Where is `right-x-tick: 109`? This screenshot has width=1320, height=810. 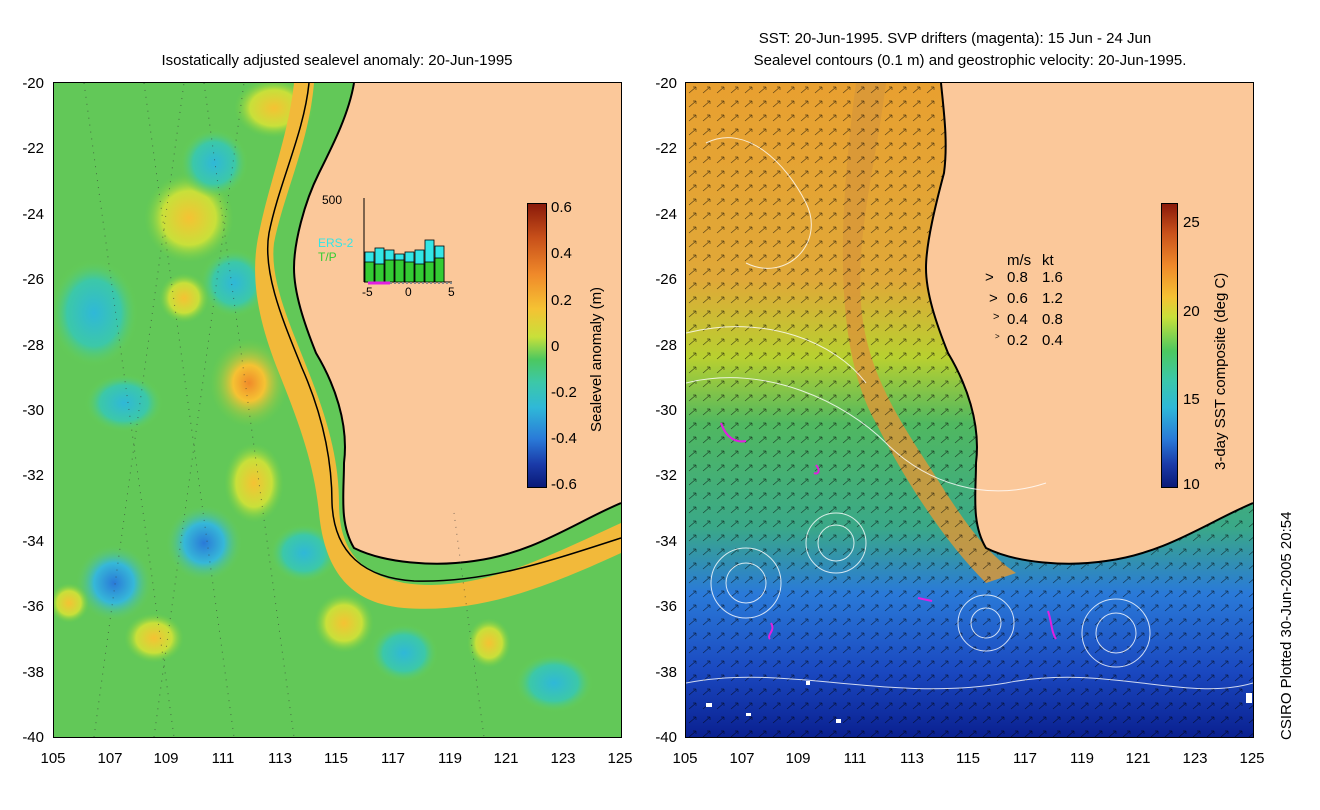 right-x-tick: 109 is located at coordinates (798, 758).